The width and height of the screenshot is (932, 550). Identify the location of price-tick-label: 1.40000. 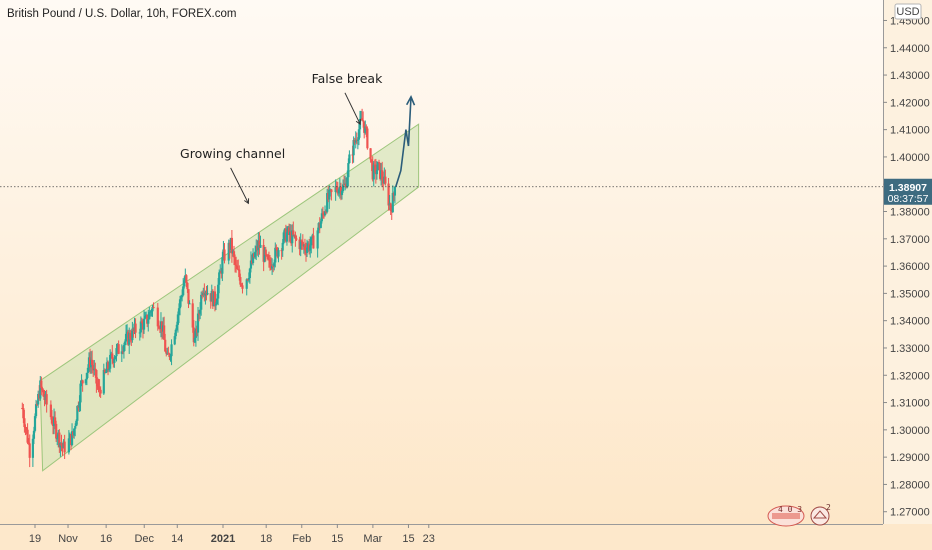
(910, 158).